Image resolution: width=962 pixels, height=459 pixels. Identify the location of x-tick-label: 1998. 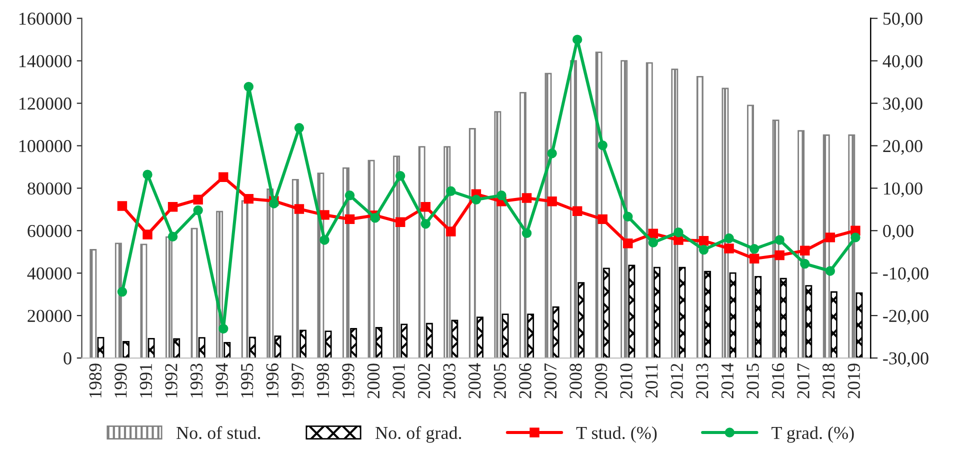
(323, 381).